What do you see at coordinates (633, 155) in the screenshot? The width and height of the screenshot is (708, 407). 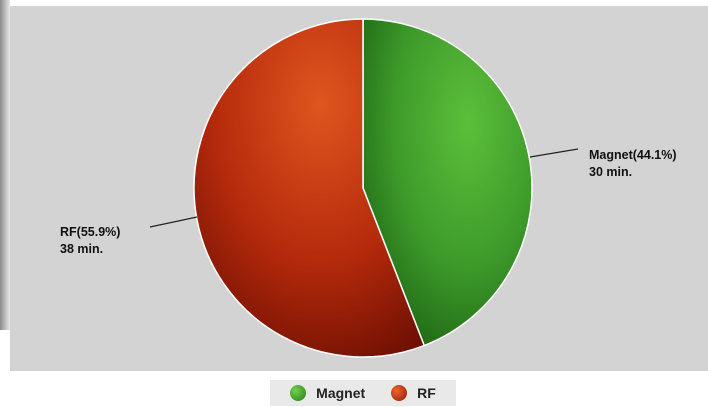 I see `slice-label-magnet: Magnet(44.1%)` at bounding box center [633, 155].